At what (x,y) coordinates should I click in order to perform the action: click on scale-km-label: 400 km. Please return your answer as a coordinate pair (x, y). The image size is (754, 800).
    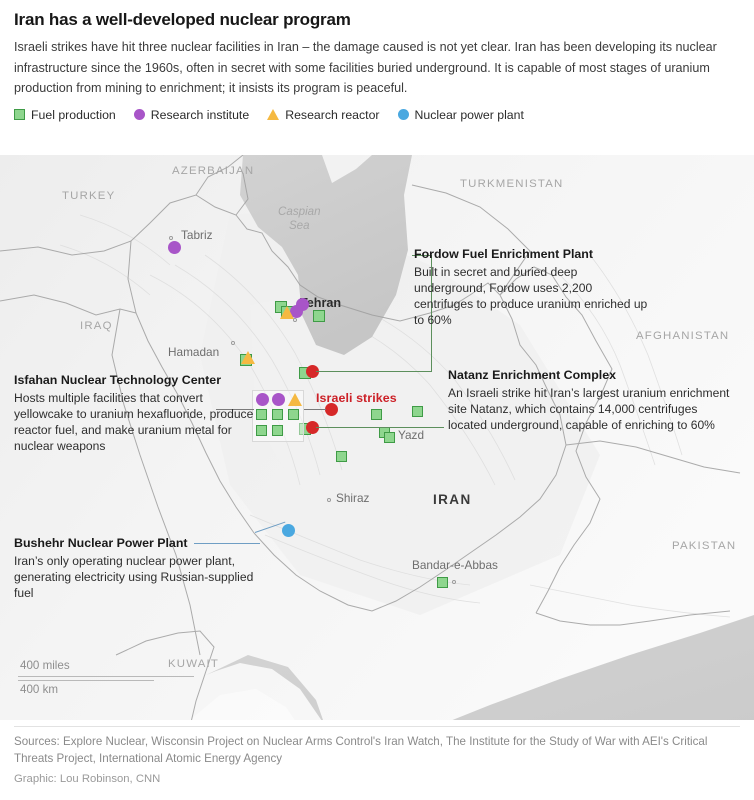
    Looking at the image, I should click on (39, 690).